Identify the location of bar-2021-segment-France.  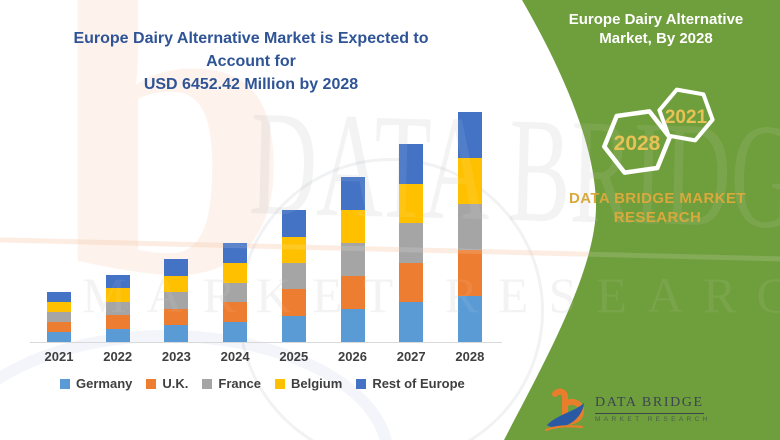
(59, 317).